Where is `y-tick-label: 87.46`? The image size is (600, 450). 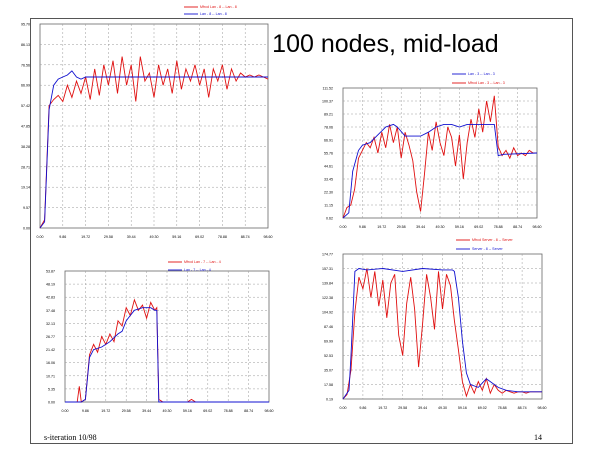
y-tick-label: 87.46 is located at coordinates (328, 327).